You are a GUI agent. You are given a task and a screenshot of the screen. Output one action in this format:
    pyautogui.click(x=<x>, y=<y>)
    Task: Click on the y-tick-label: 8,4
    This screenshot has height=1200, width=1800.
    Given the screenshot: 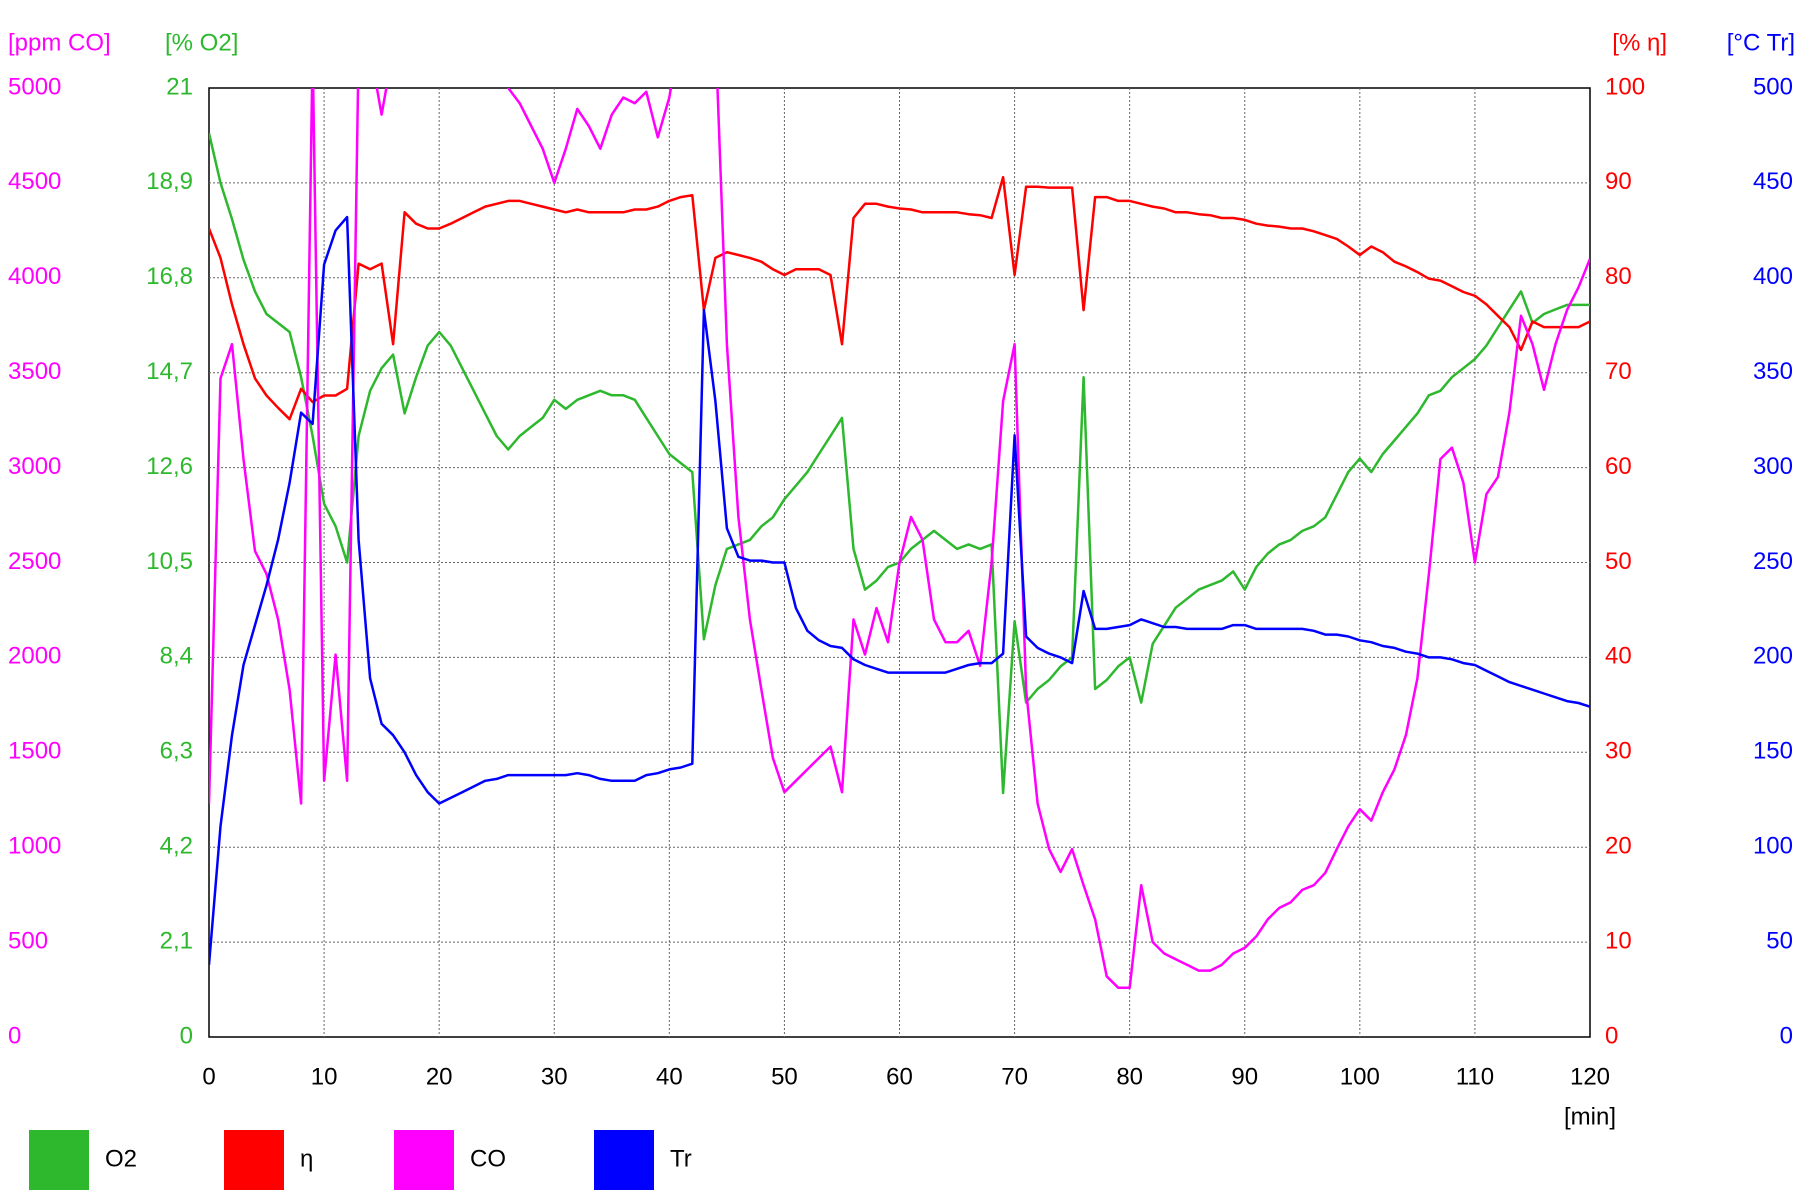 What is the action you would take?
    pyautogui.click(x=176, y=656)
    